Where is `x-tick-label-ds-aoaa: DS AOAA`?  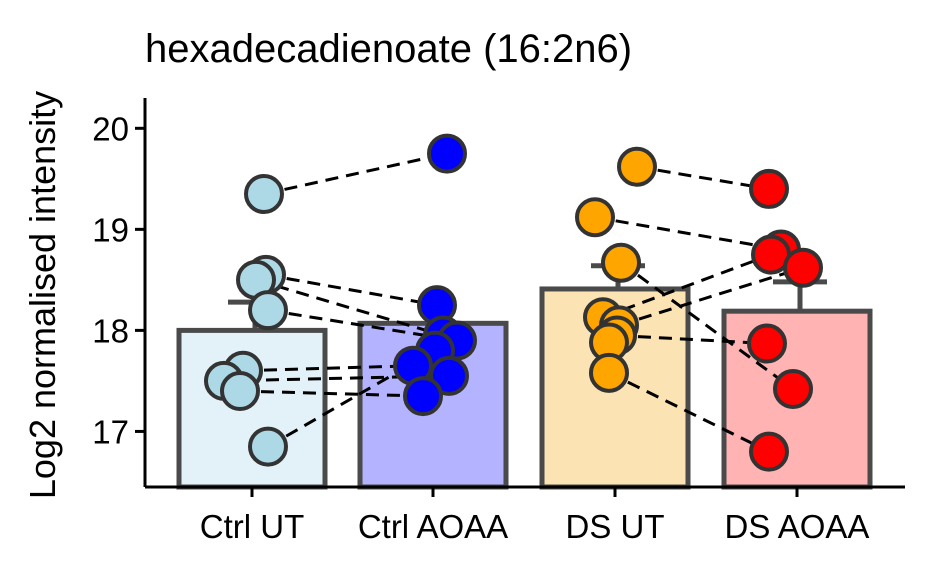
x-tick-label-ds-aoaa: DS AOAA is located at coordinates (797, 526).